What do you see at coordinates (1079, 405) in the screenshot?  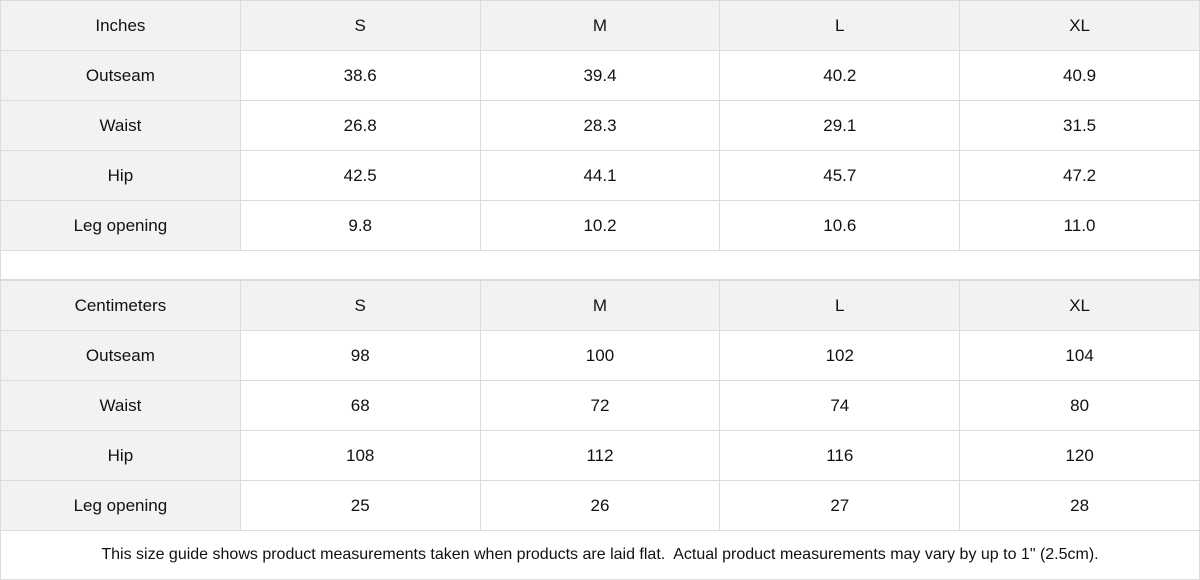 I see `measurement-value: 80` at bounding box center [1079, 405].